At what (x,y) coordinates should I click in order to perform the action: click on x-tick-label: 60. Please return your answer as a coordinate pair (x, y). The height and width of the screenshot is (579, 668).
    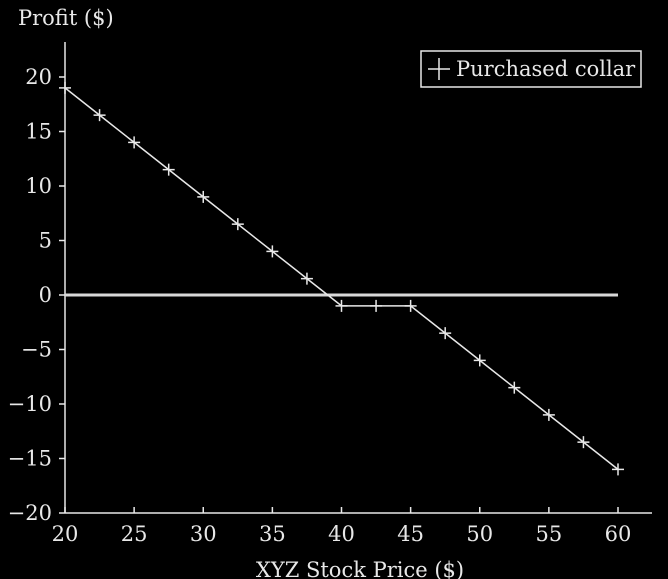
    Looking at the image, I should click on (618, 534).